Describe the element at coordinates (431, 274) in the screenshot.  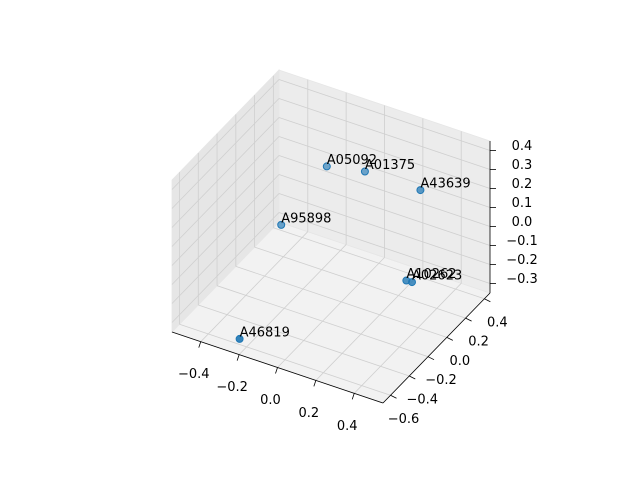
I see `point-label: A10262` at that location.